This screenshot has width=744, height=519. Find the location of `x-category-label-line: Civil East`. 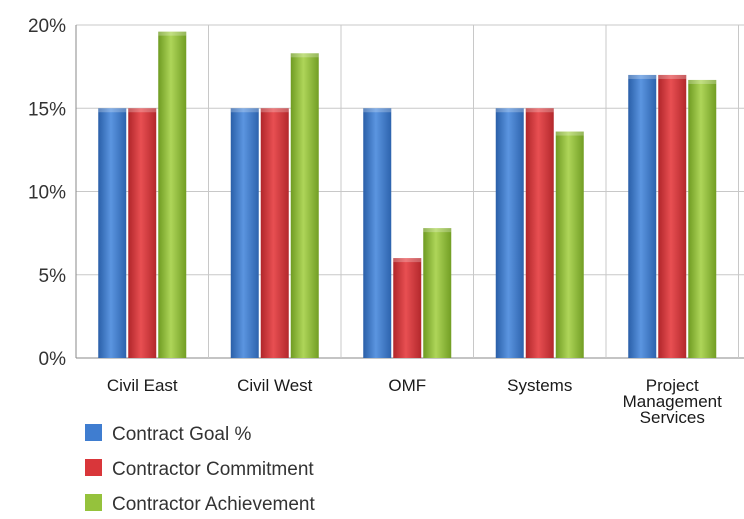

x-category-label-line: Civil East is located at coordinates (142, 385).